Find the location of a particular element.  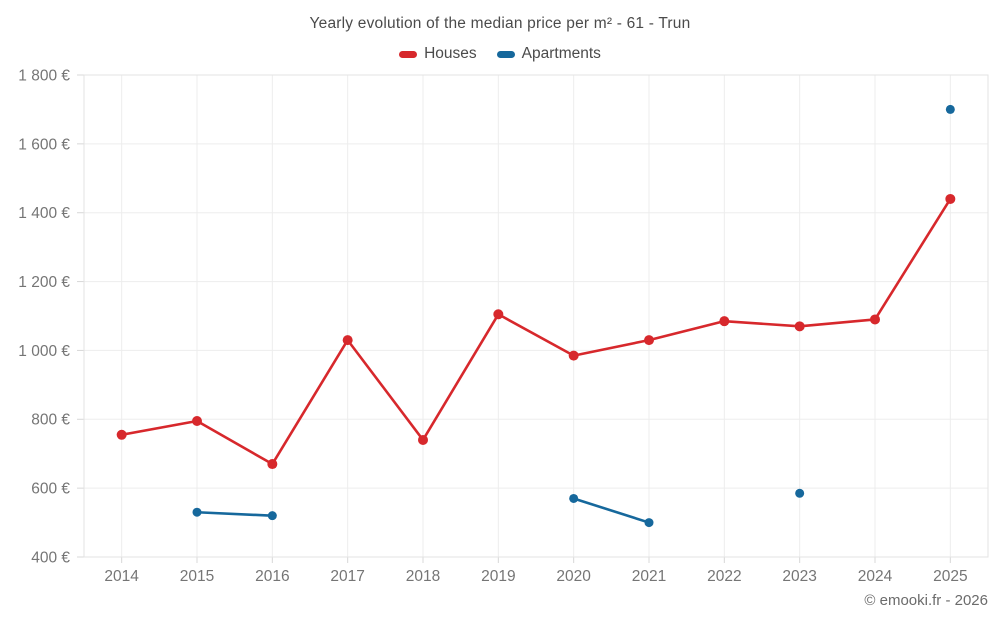

apartments-point-2025 is located at coordinates (950, 109).